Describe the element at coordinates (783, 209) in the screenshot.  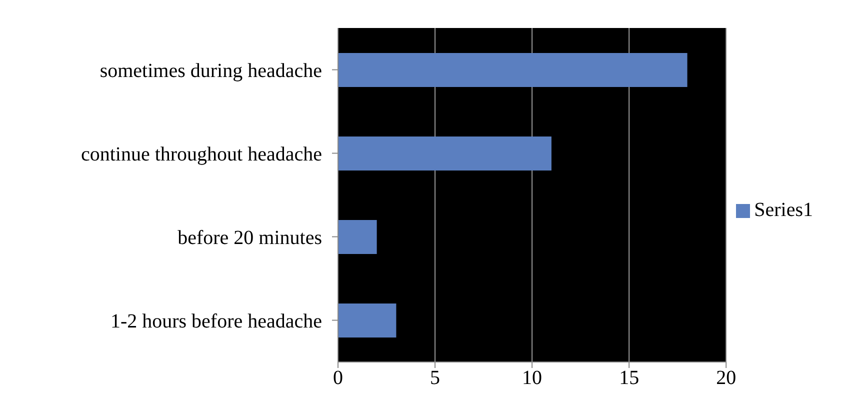
I see `legend-label: Series1` at that location.